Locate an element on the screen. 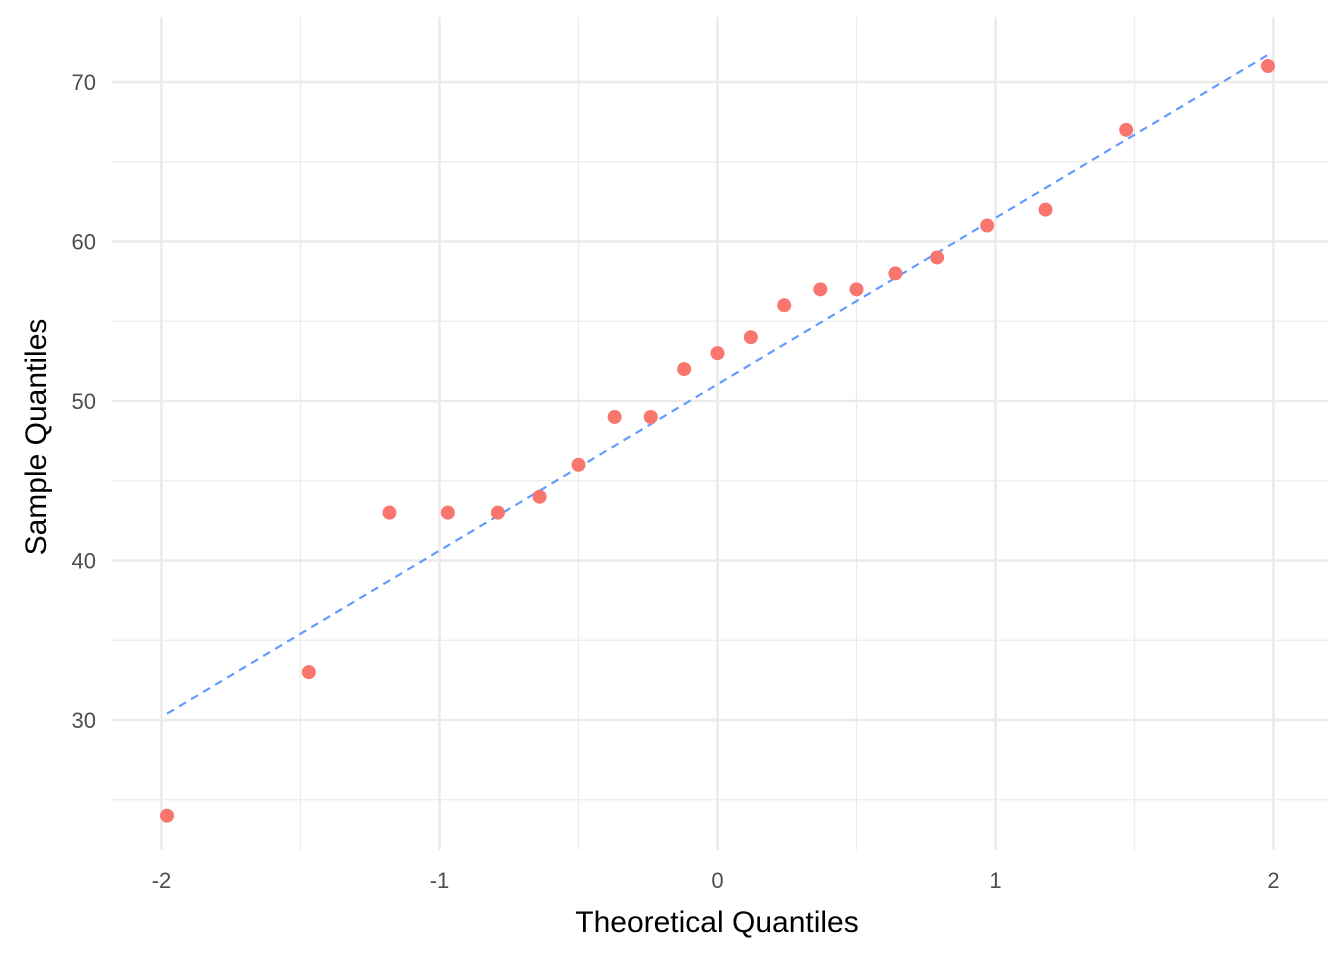  x-tick-label: 0 is located at coordinates (717, 880).